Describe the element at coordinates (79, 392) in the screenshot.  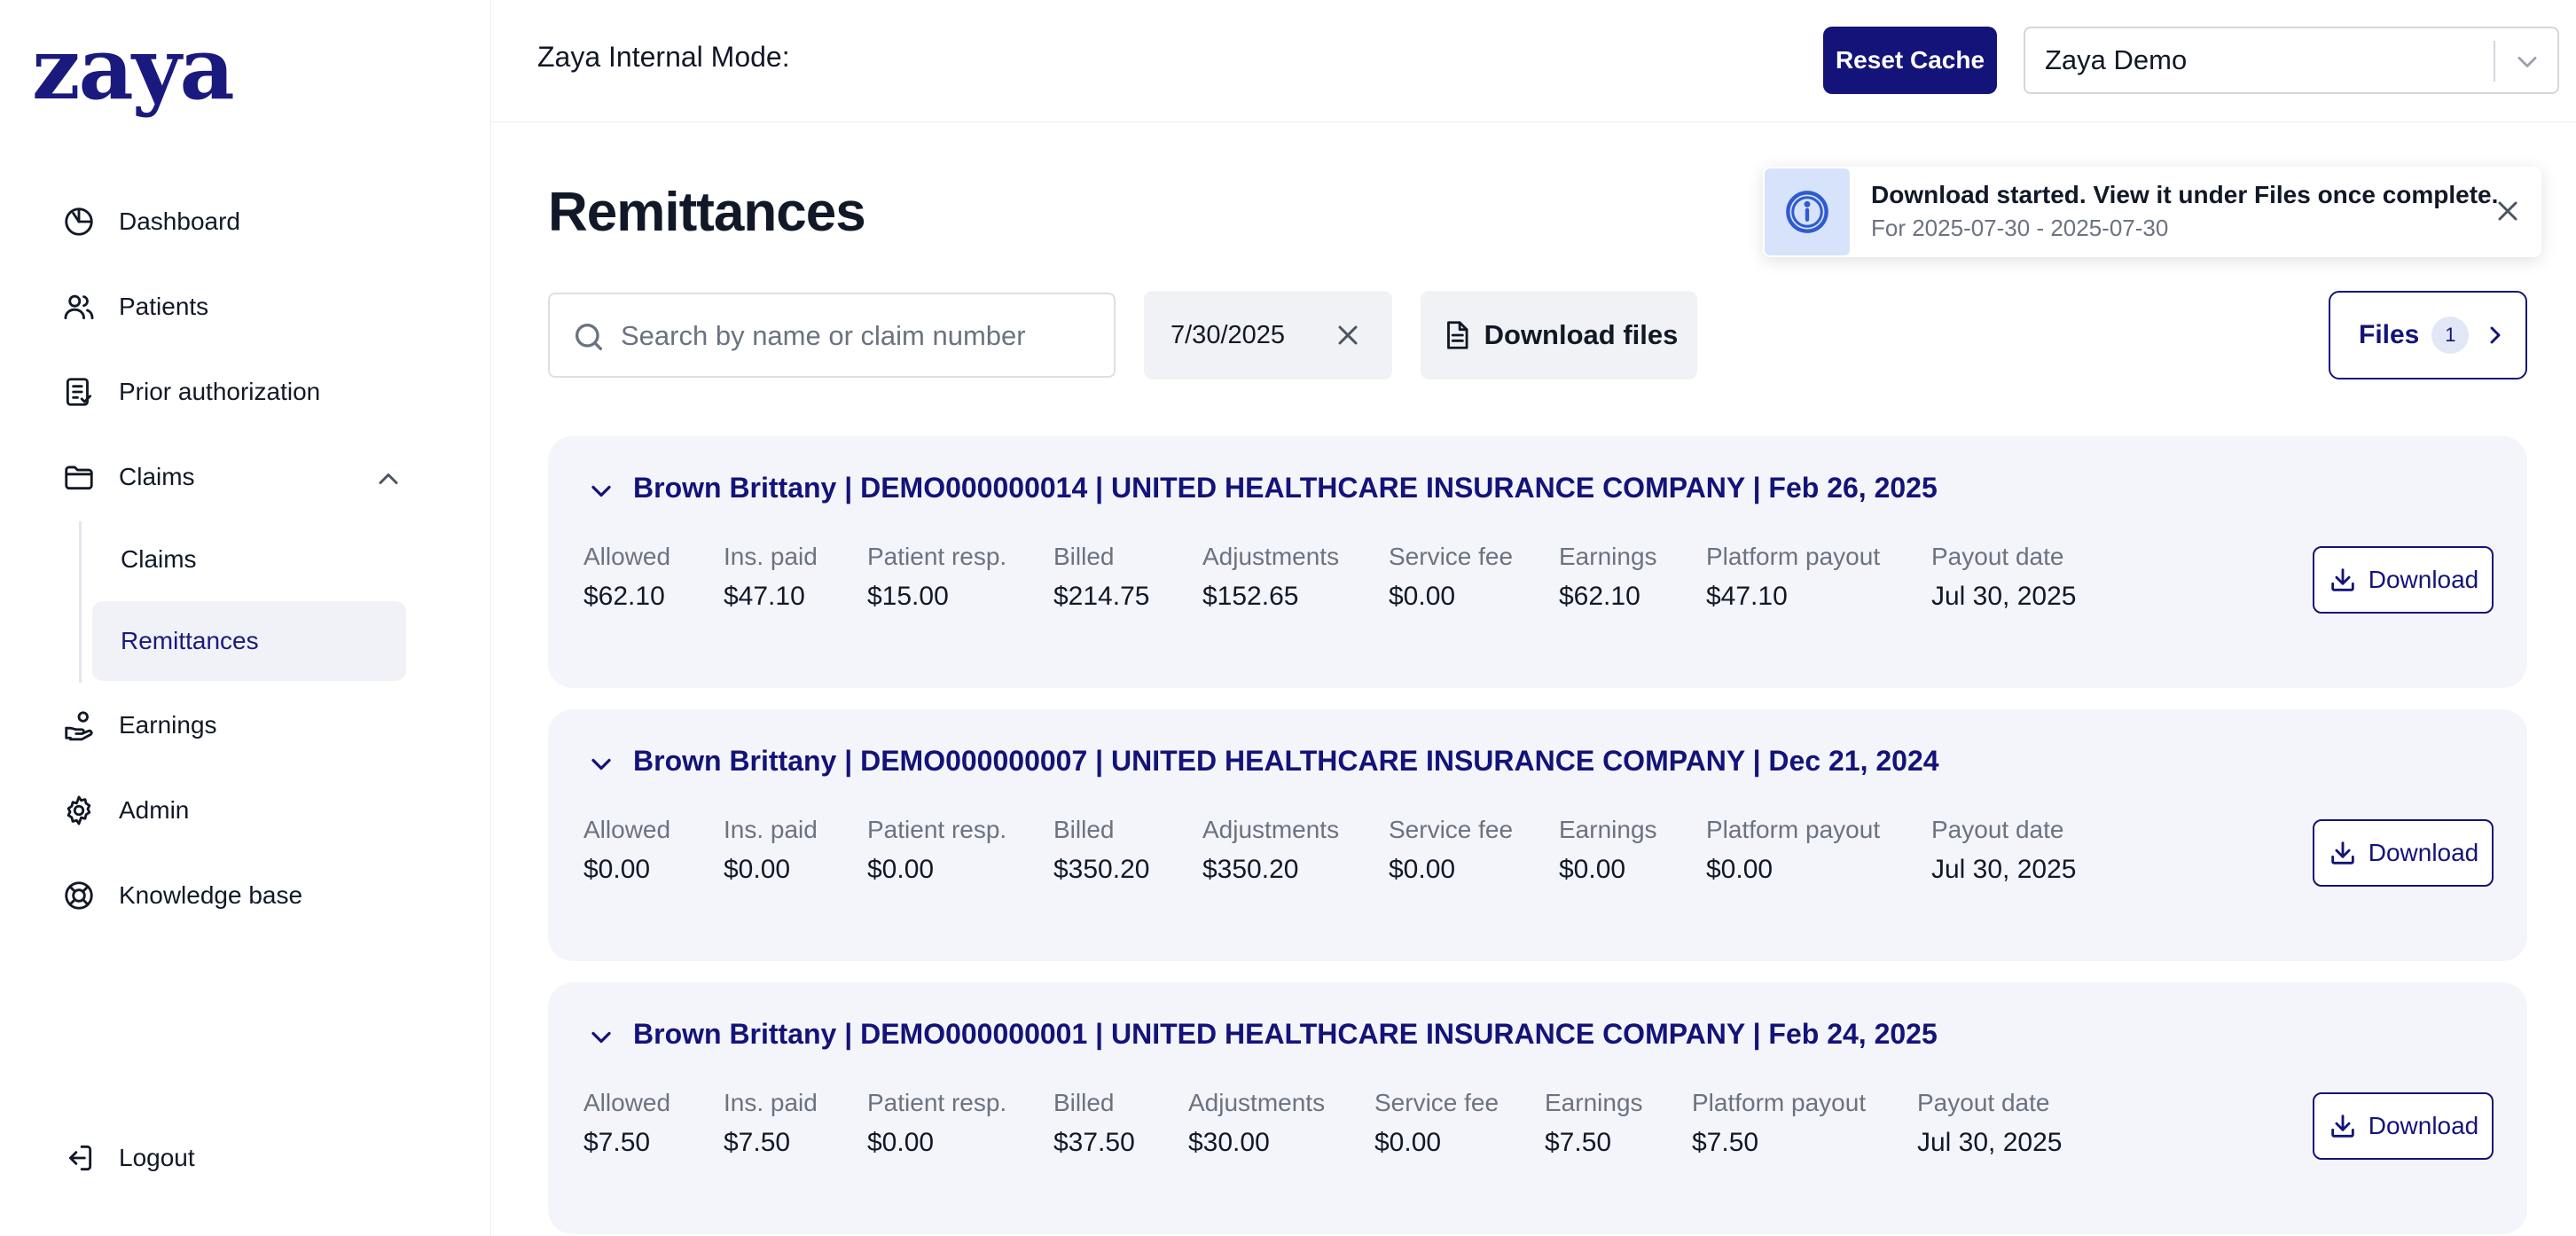
I see `clipboard-icon` at that location.